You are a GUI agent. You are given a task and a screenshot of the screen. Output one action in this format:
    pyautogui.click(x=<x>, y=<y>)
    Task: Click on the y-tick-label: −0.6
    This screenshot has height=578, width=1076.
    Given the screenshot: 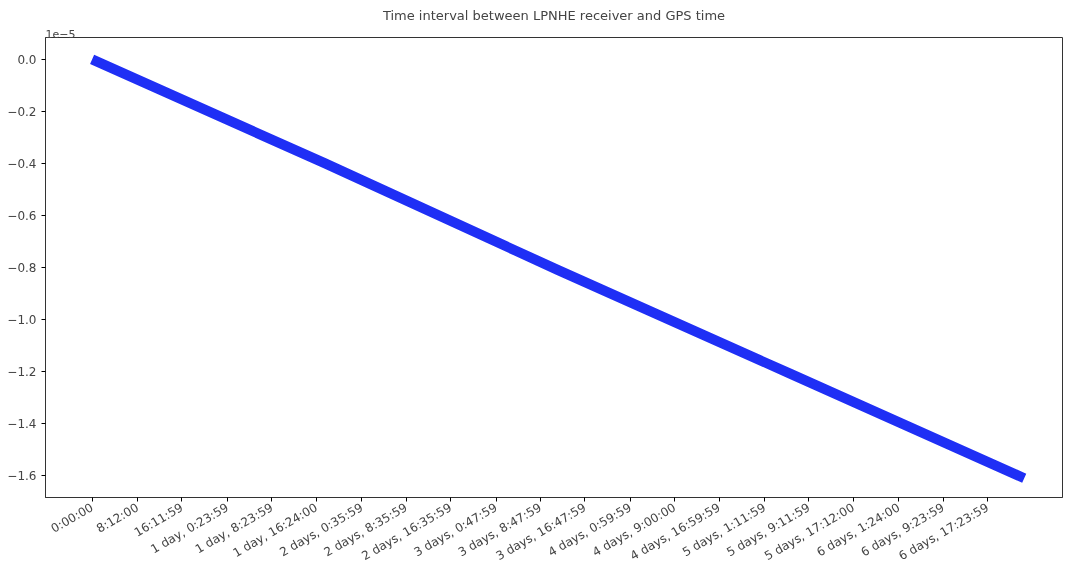 What is the action you would take?
    pyautogui.click(x=22, y=215)
    